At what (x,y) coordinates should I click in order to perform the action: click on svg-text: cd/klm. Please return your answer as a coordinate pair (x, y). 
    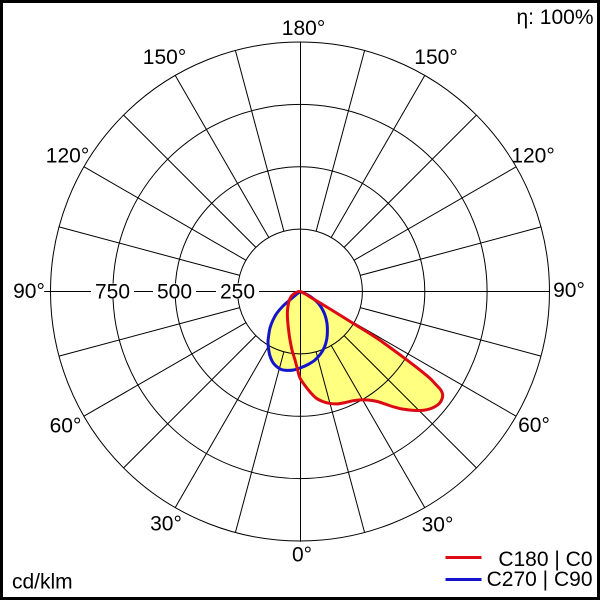
    Looking at the image, I should click on (42, 582).